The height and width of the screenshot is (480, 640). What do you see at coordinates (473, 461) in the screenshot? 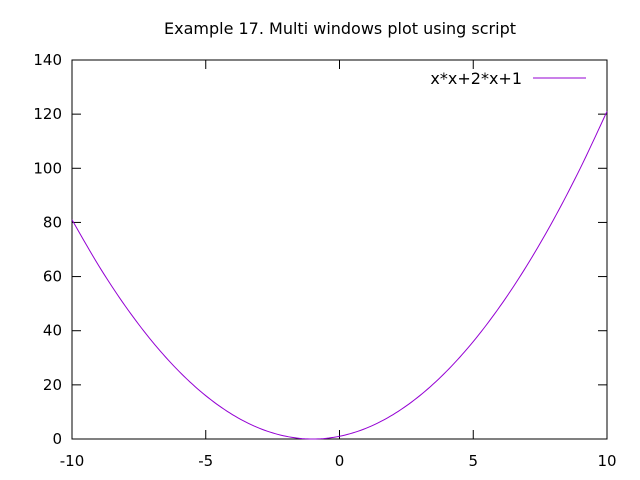
I see `x-tick-label: 5` at bounding box center [473, 461].